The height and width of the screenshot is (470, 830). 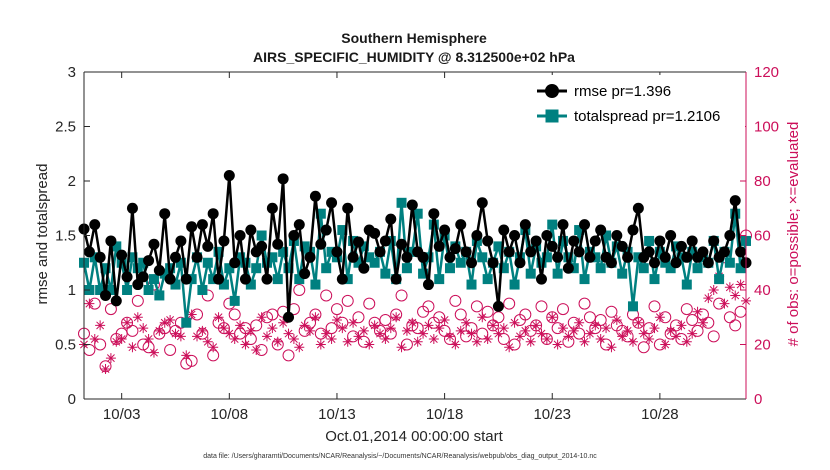 What do you see at coordinates (72, 290) in the screenshot?
I see `y-tick-left-label: 1` at bounding box center [72, 290].